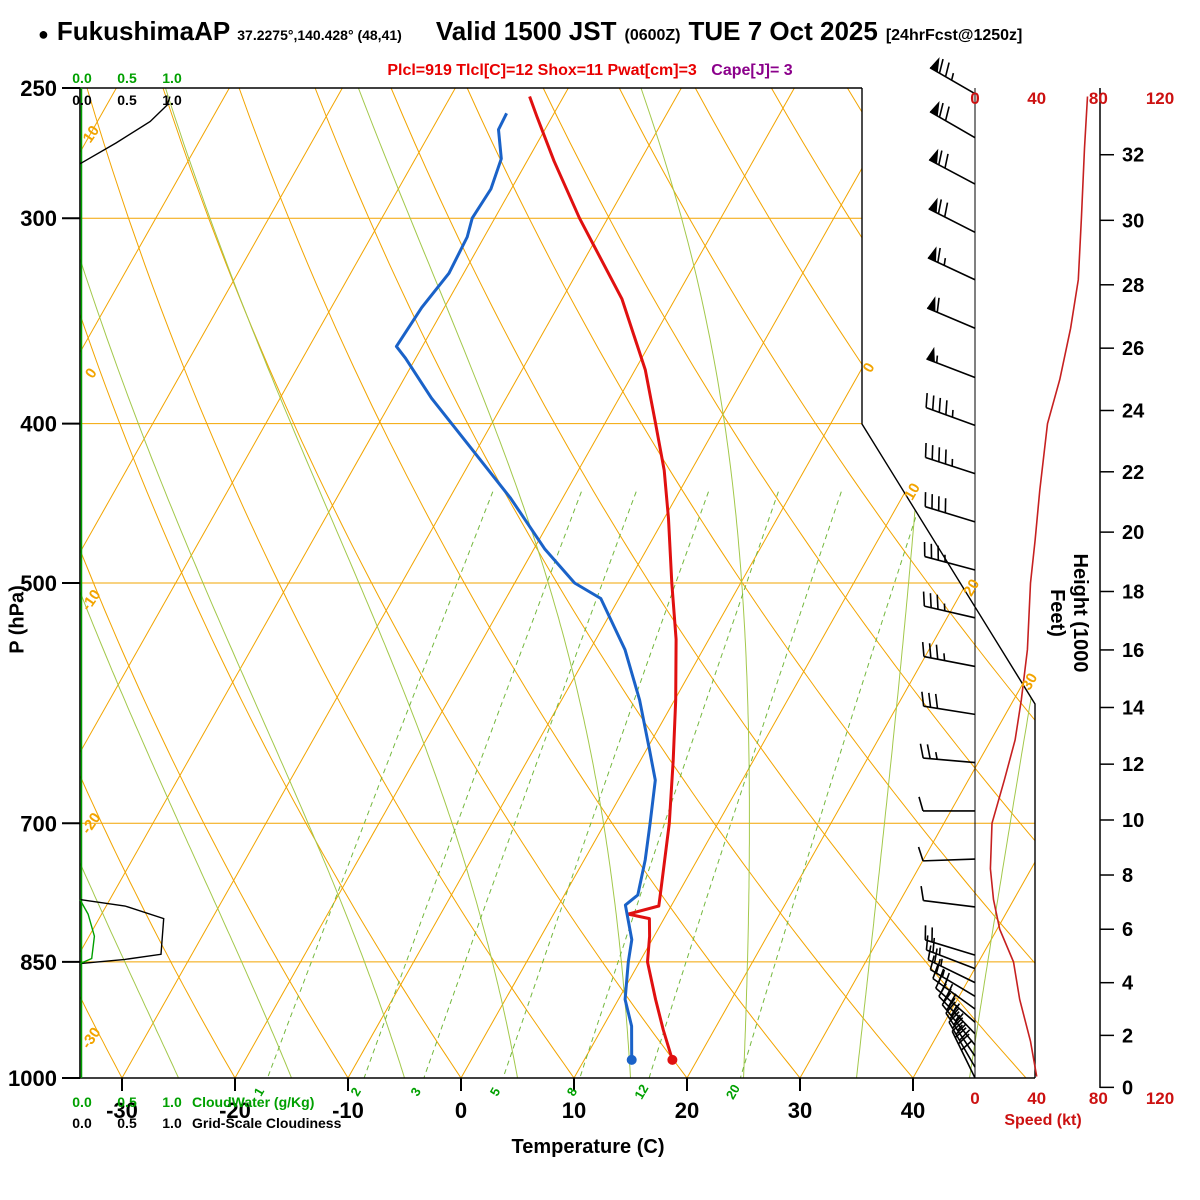 Image resolution: width=1200 pixels, height=1200 pixels. What do you see at coordinates (783, 31) in the screenshot?
I see `valid-date: TUE 7 Oct 2025` at bounding box center [783, 31].